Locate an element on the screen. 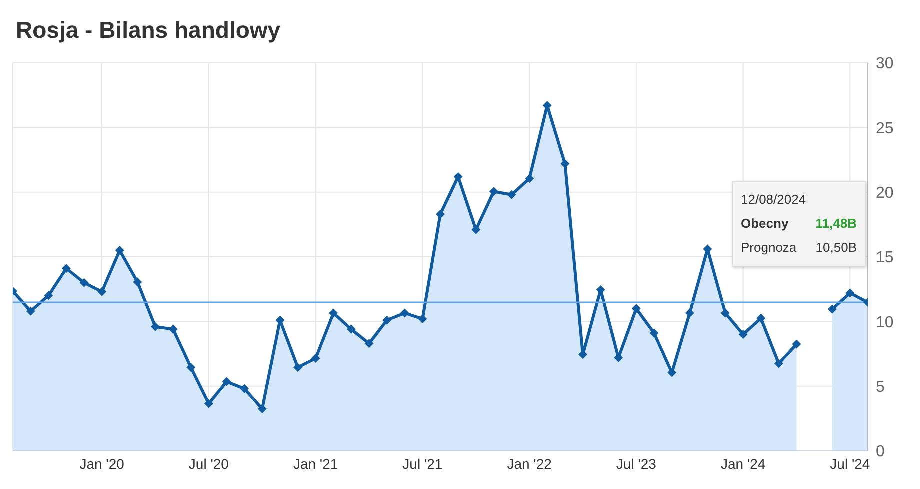  x-tick-label: Jan '22 is located at coordinates (529, 464).